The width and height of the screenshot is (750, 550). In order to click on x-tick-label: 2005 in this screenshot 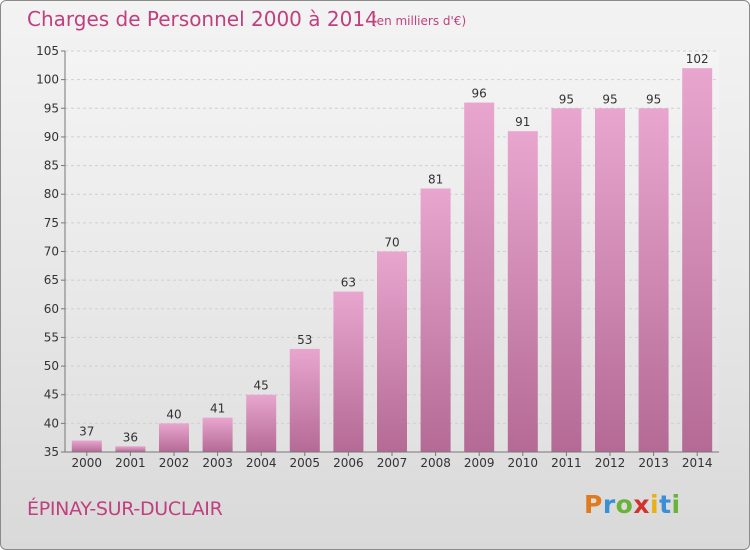, I will do `click(305, 463)`.